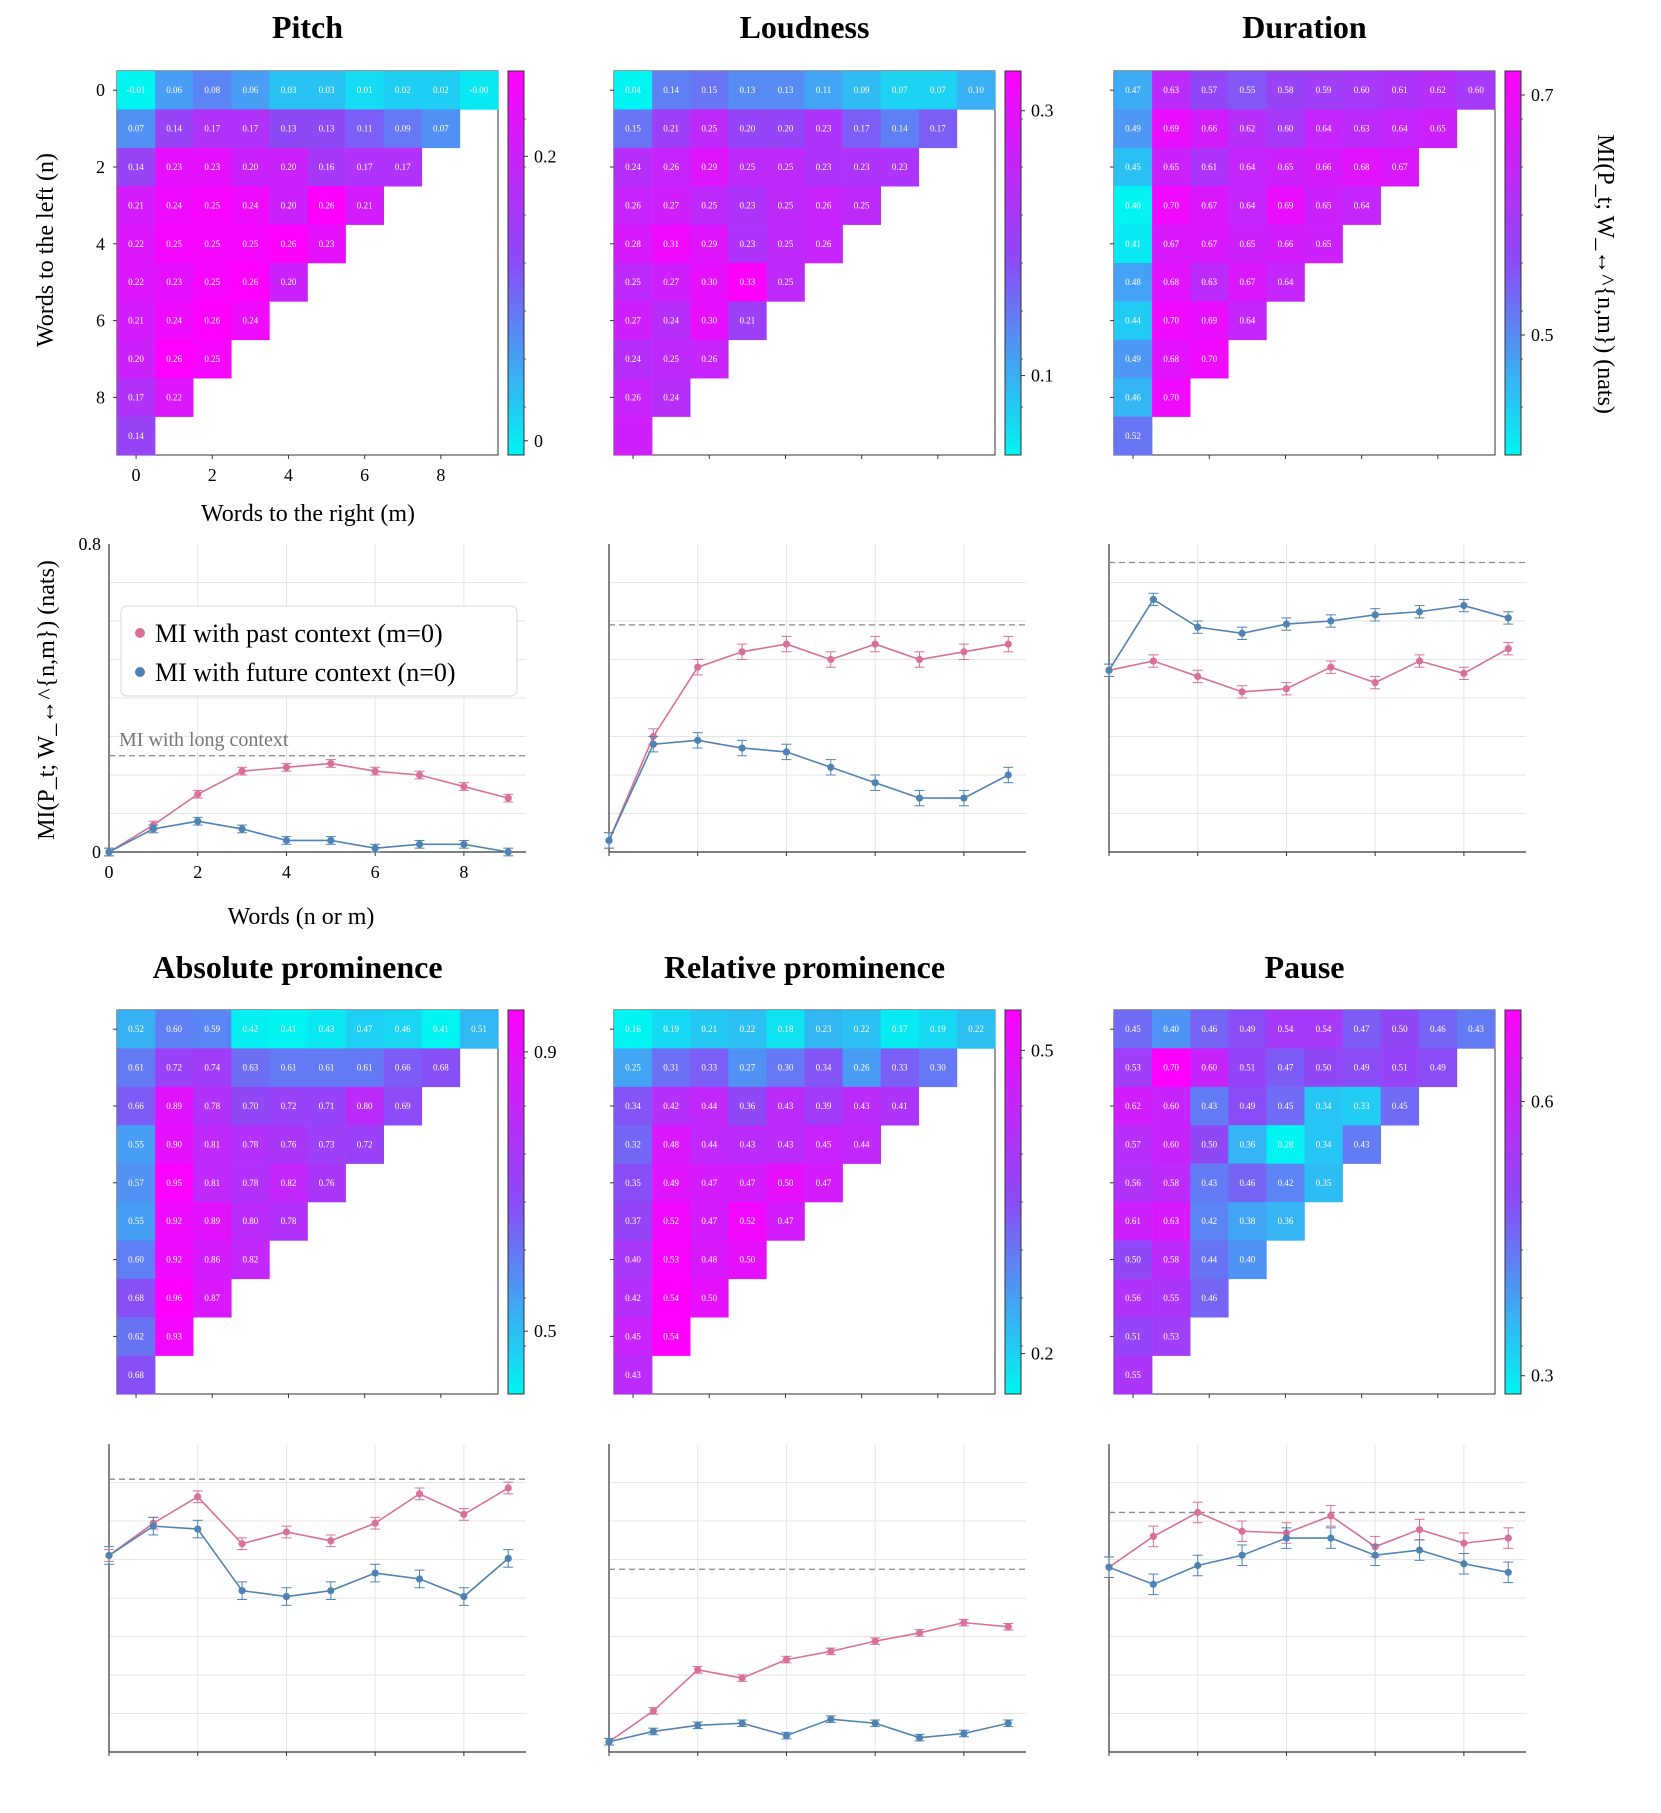 Image resolution: width=1661 pixels, height=1813 pixels. What do you see at coordinates (364, 129) in the screenshot?
I see `cell-value-label: 0.11` at bounding box center [364, 129].